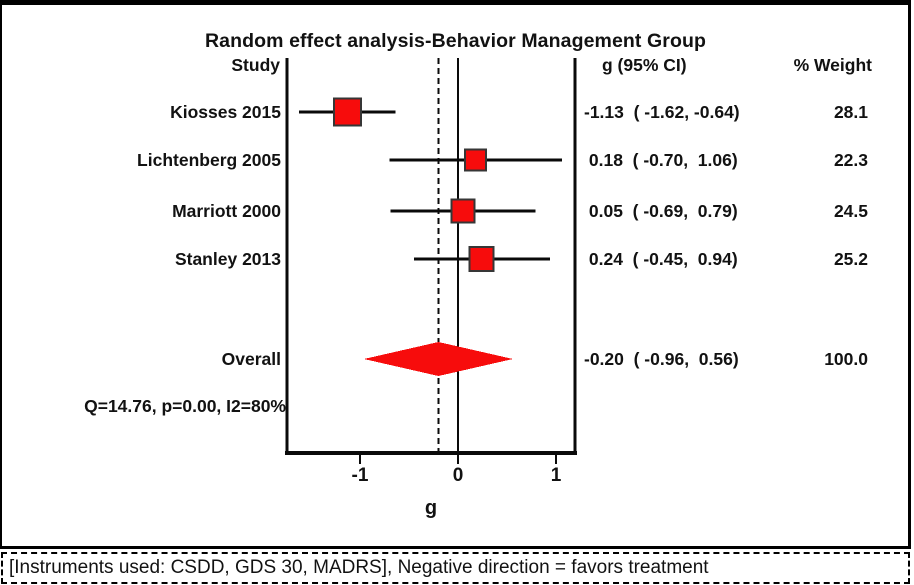 The width and height of the screenshot is (914, 585). Describe the element at coordinates (850, 259) in the screenshot. I see `study-weight-value: 25.2` at that location.